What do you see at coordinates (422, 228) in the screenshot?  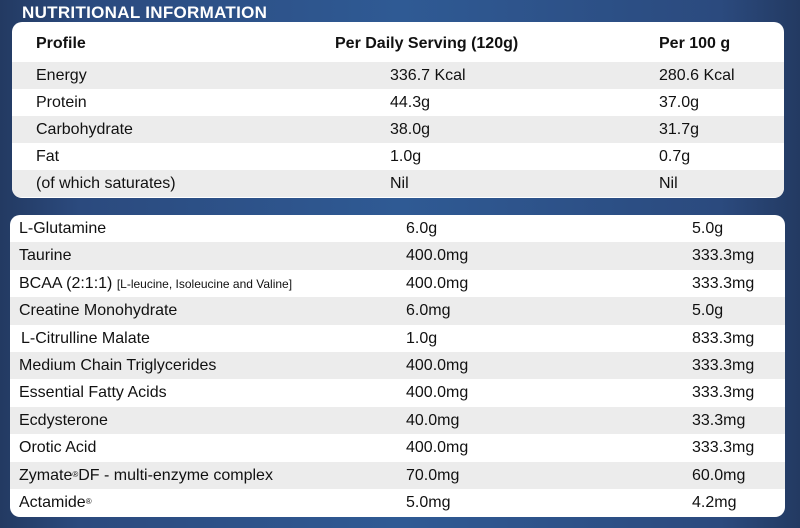 I see `row-serving: 6.0g` at bounding box center [422, 228].